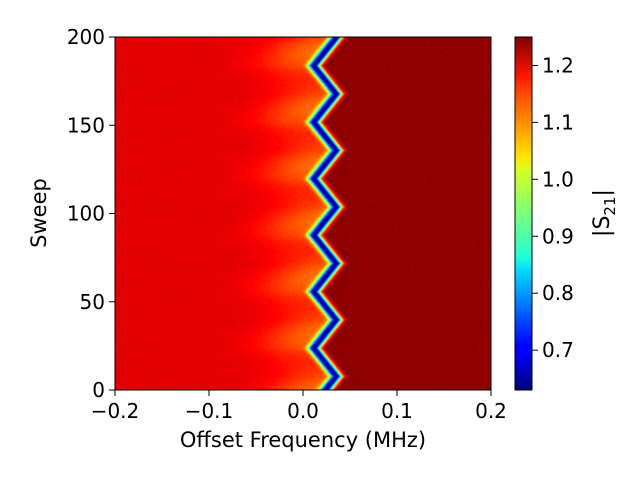  I want to click on colorbar-ticks: 0.7 0.8 0.9 1.0 1.1 1.2, so click(553, 207).